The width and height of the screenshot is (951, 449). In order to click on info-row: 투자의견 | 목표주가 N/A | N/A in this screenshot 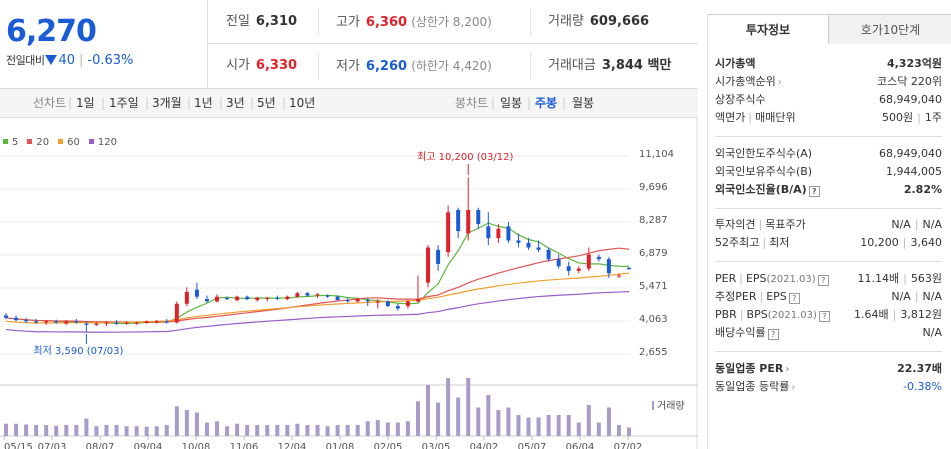, I will do `click(828, 224)`.